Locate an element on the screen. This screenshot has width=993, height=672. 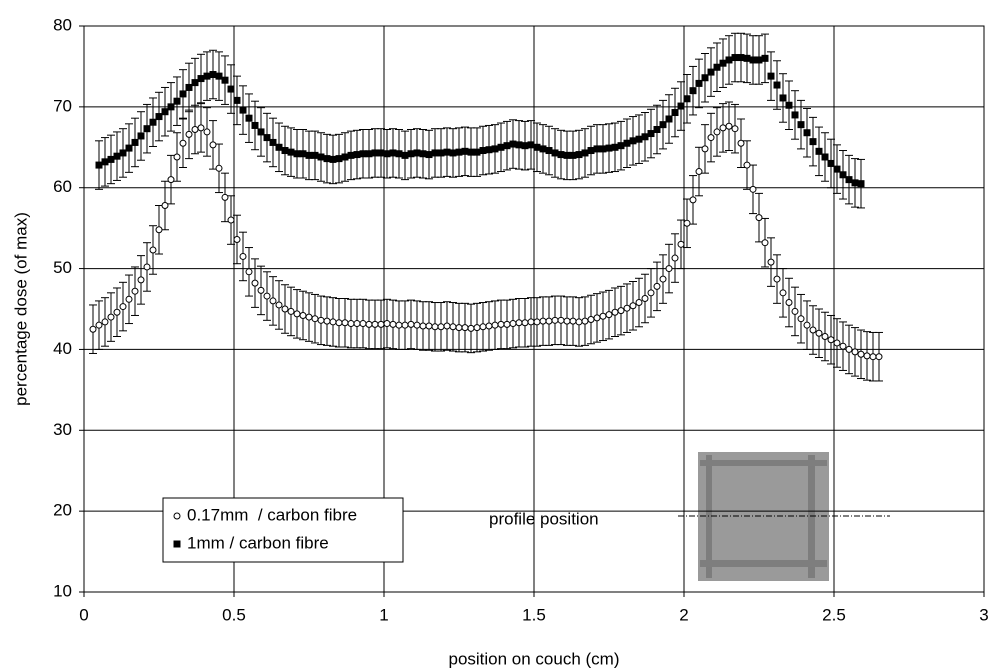
annotation: profile position is located at coordinates (544, 518).